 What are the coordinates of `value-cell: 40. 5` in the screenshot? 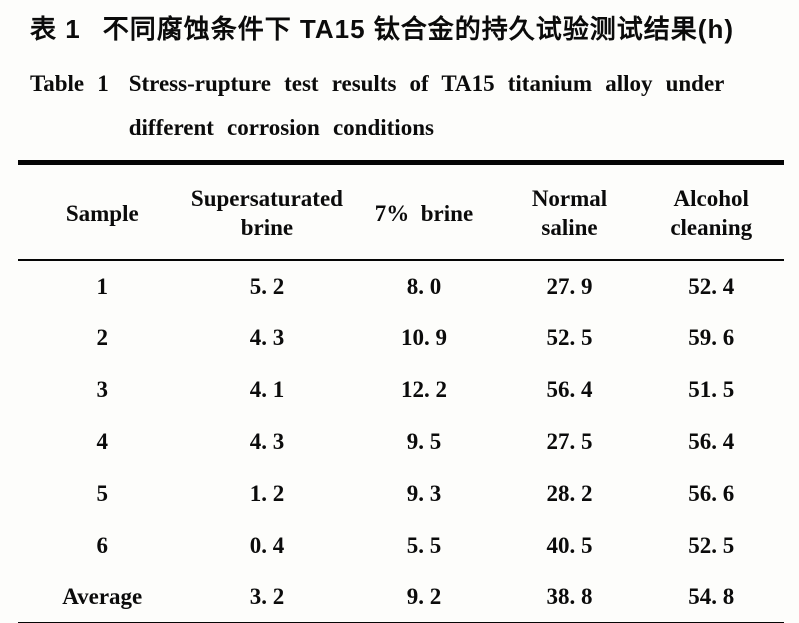 It's located at (569, 545).